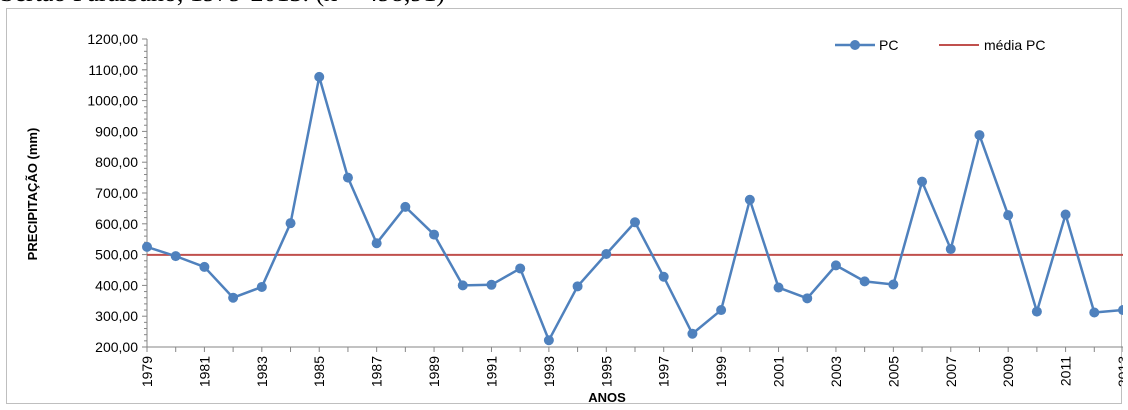  What do you see at coordinates (204, 371) in the screenshot?
I see `x-tick-label: 1981` at bounding box center [204, 371].